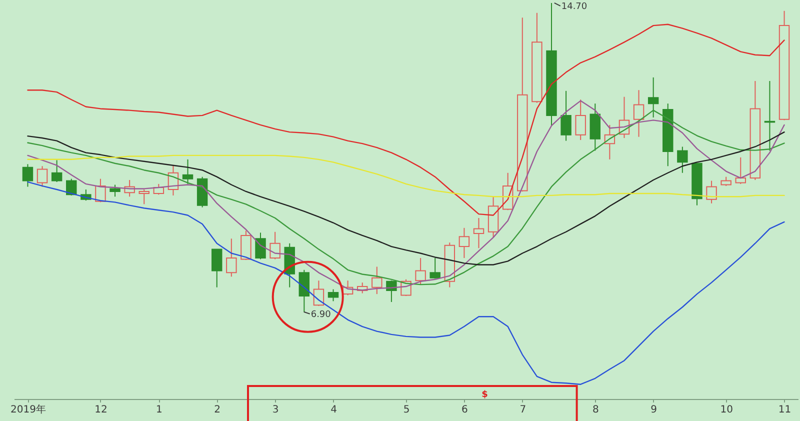  Describe the element at coordinates (595, 410) in the screenshot. I see `x-tick-label: 8` at that location.